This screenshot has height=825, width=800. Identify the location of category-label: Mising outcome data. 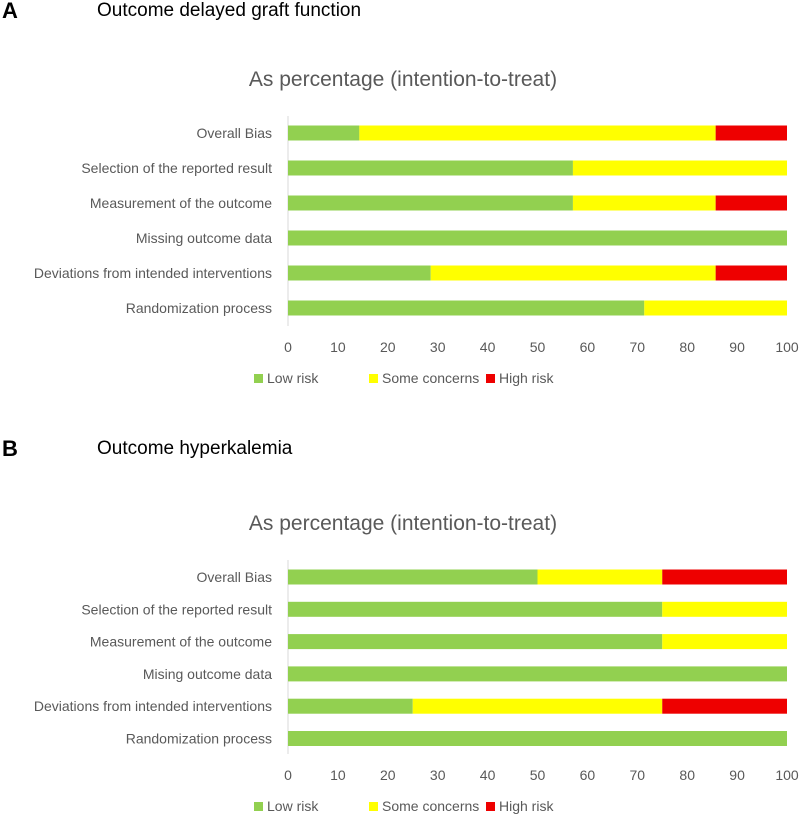
(207, 674).